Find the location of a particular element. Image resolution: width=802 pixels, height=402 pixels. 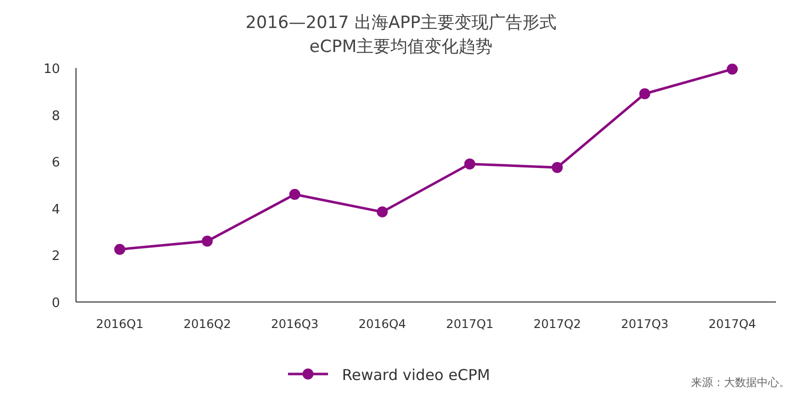

y-tick-label: 0 is located at coordinates (56, 303).